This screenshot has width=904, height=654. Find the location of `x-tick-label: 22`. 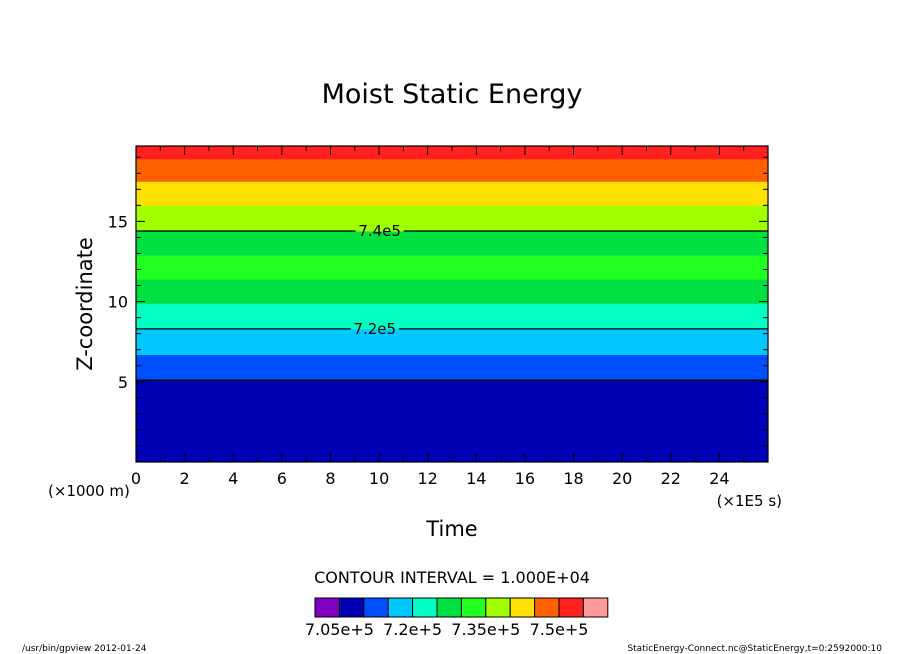

x-tick-label: 22 is located at coordinates (671, 478).